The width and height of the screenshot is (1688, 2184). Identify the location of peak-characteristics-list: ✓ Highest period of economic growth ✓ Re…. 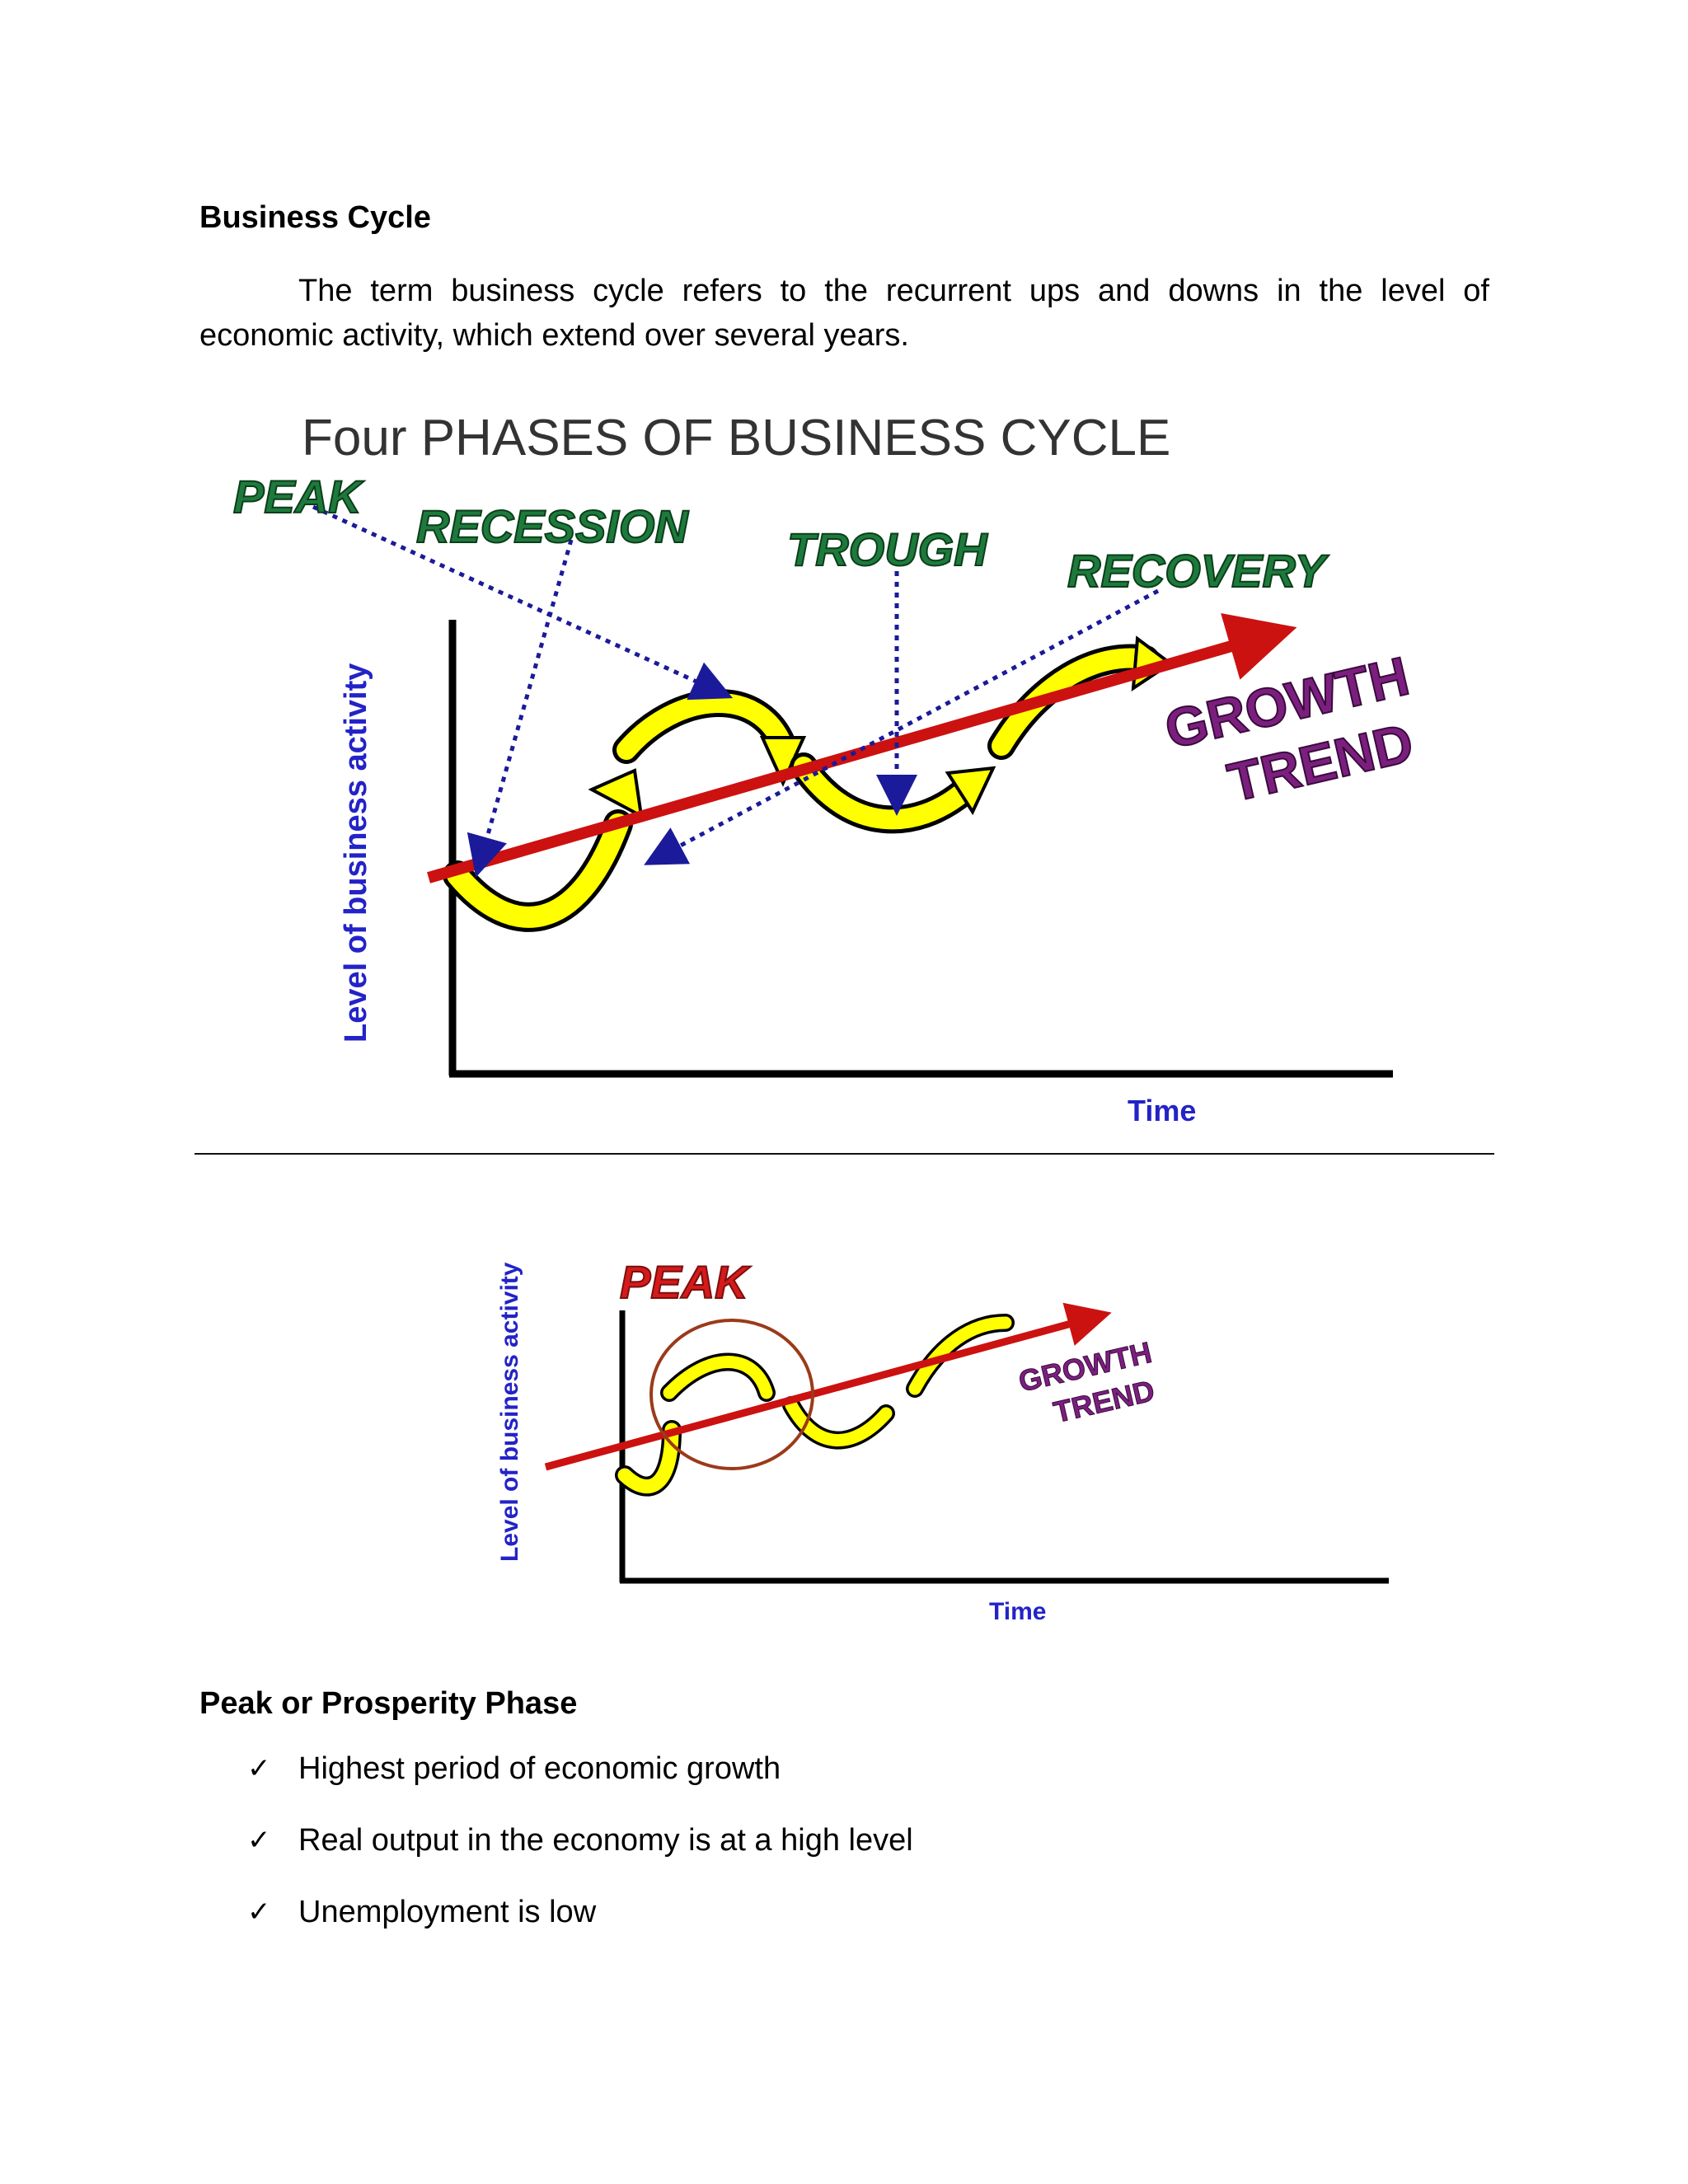
(580, 1857).